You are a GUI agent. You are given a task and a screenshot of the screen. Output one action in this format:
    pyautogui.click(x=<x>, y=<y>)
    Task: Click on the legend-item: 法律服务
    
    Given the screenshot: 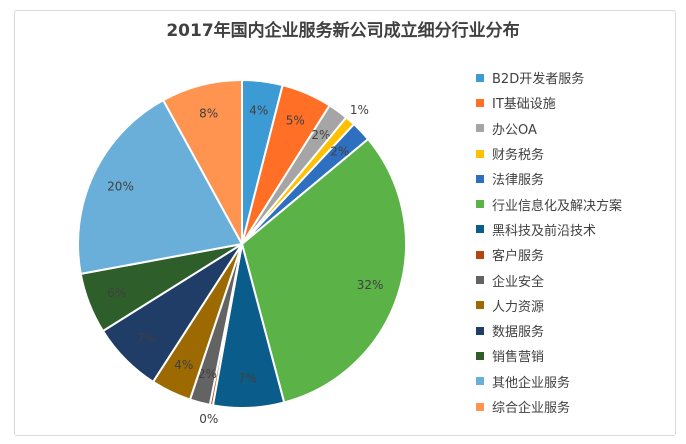 What is the action you would take?
    pyautogui.click(x=549, y=178)
    